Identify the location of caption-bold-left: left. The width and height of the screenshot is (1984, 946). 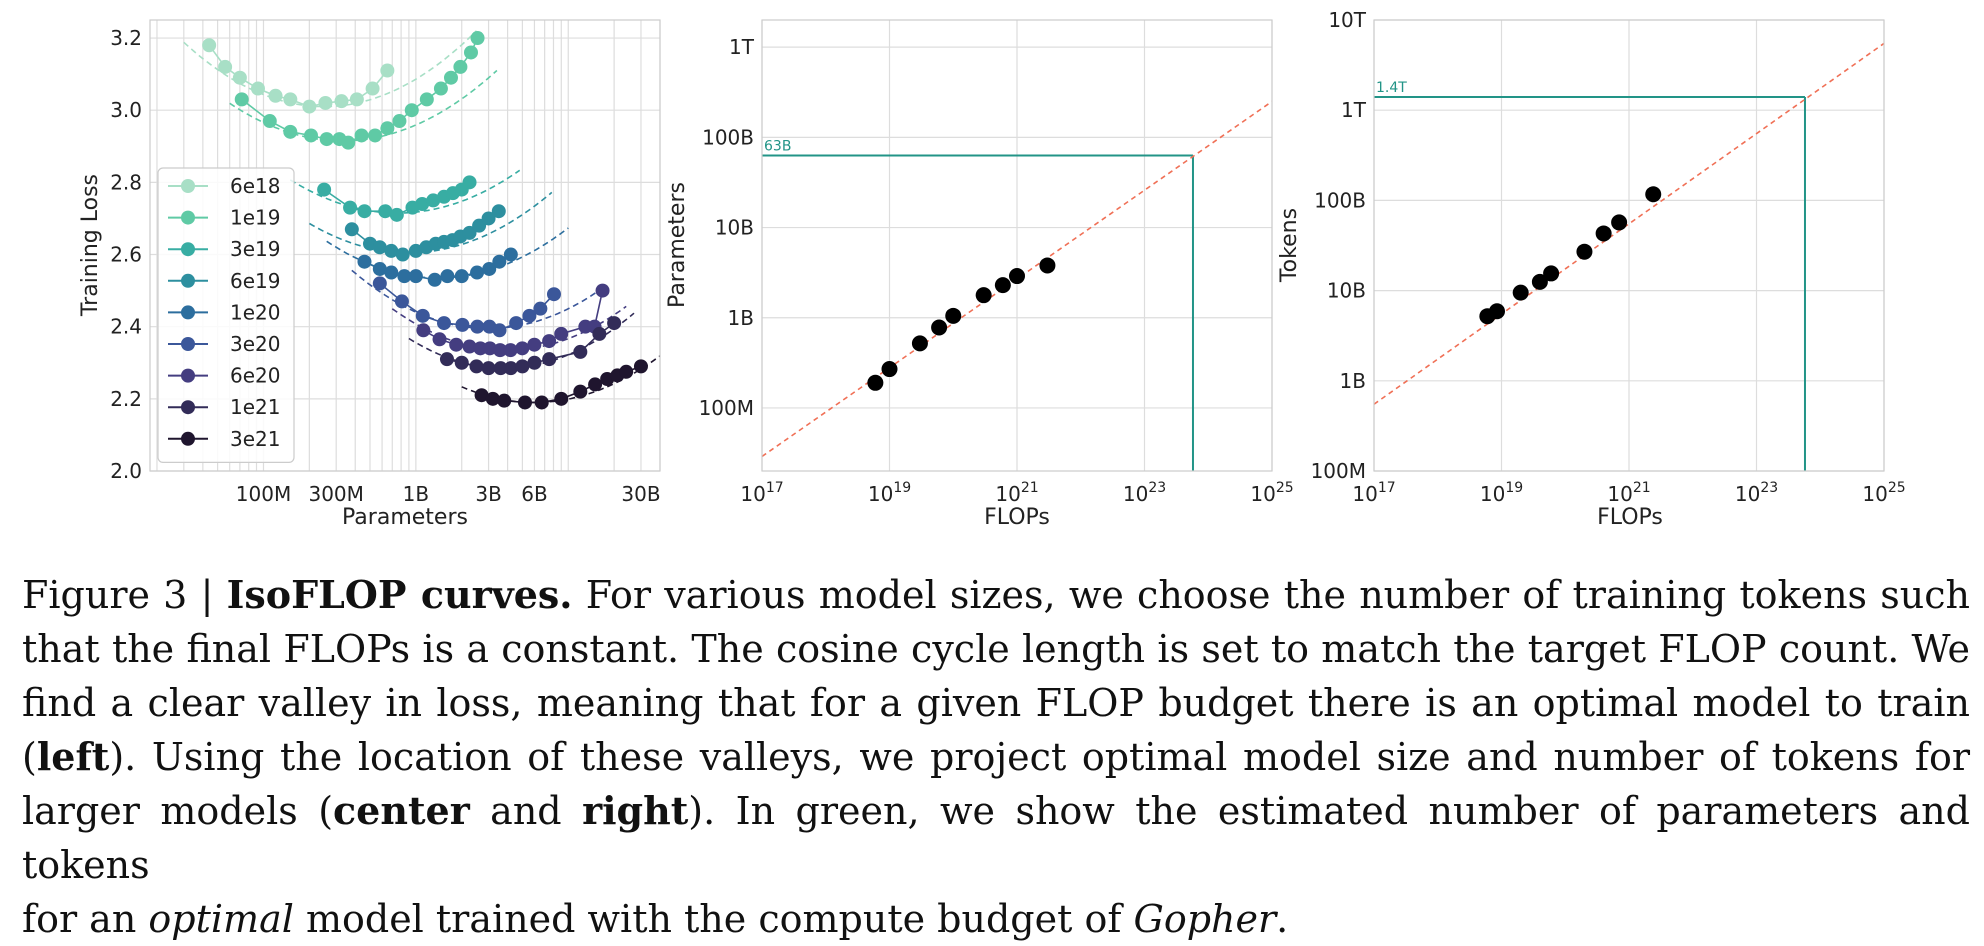
(73, 756).